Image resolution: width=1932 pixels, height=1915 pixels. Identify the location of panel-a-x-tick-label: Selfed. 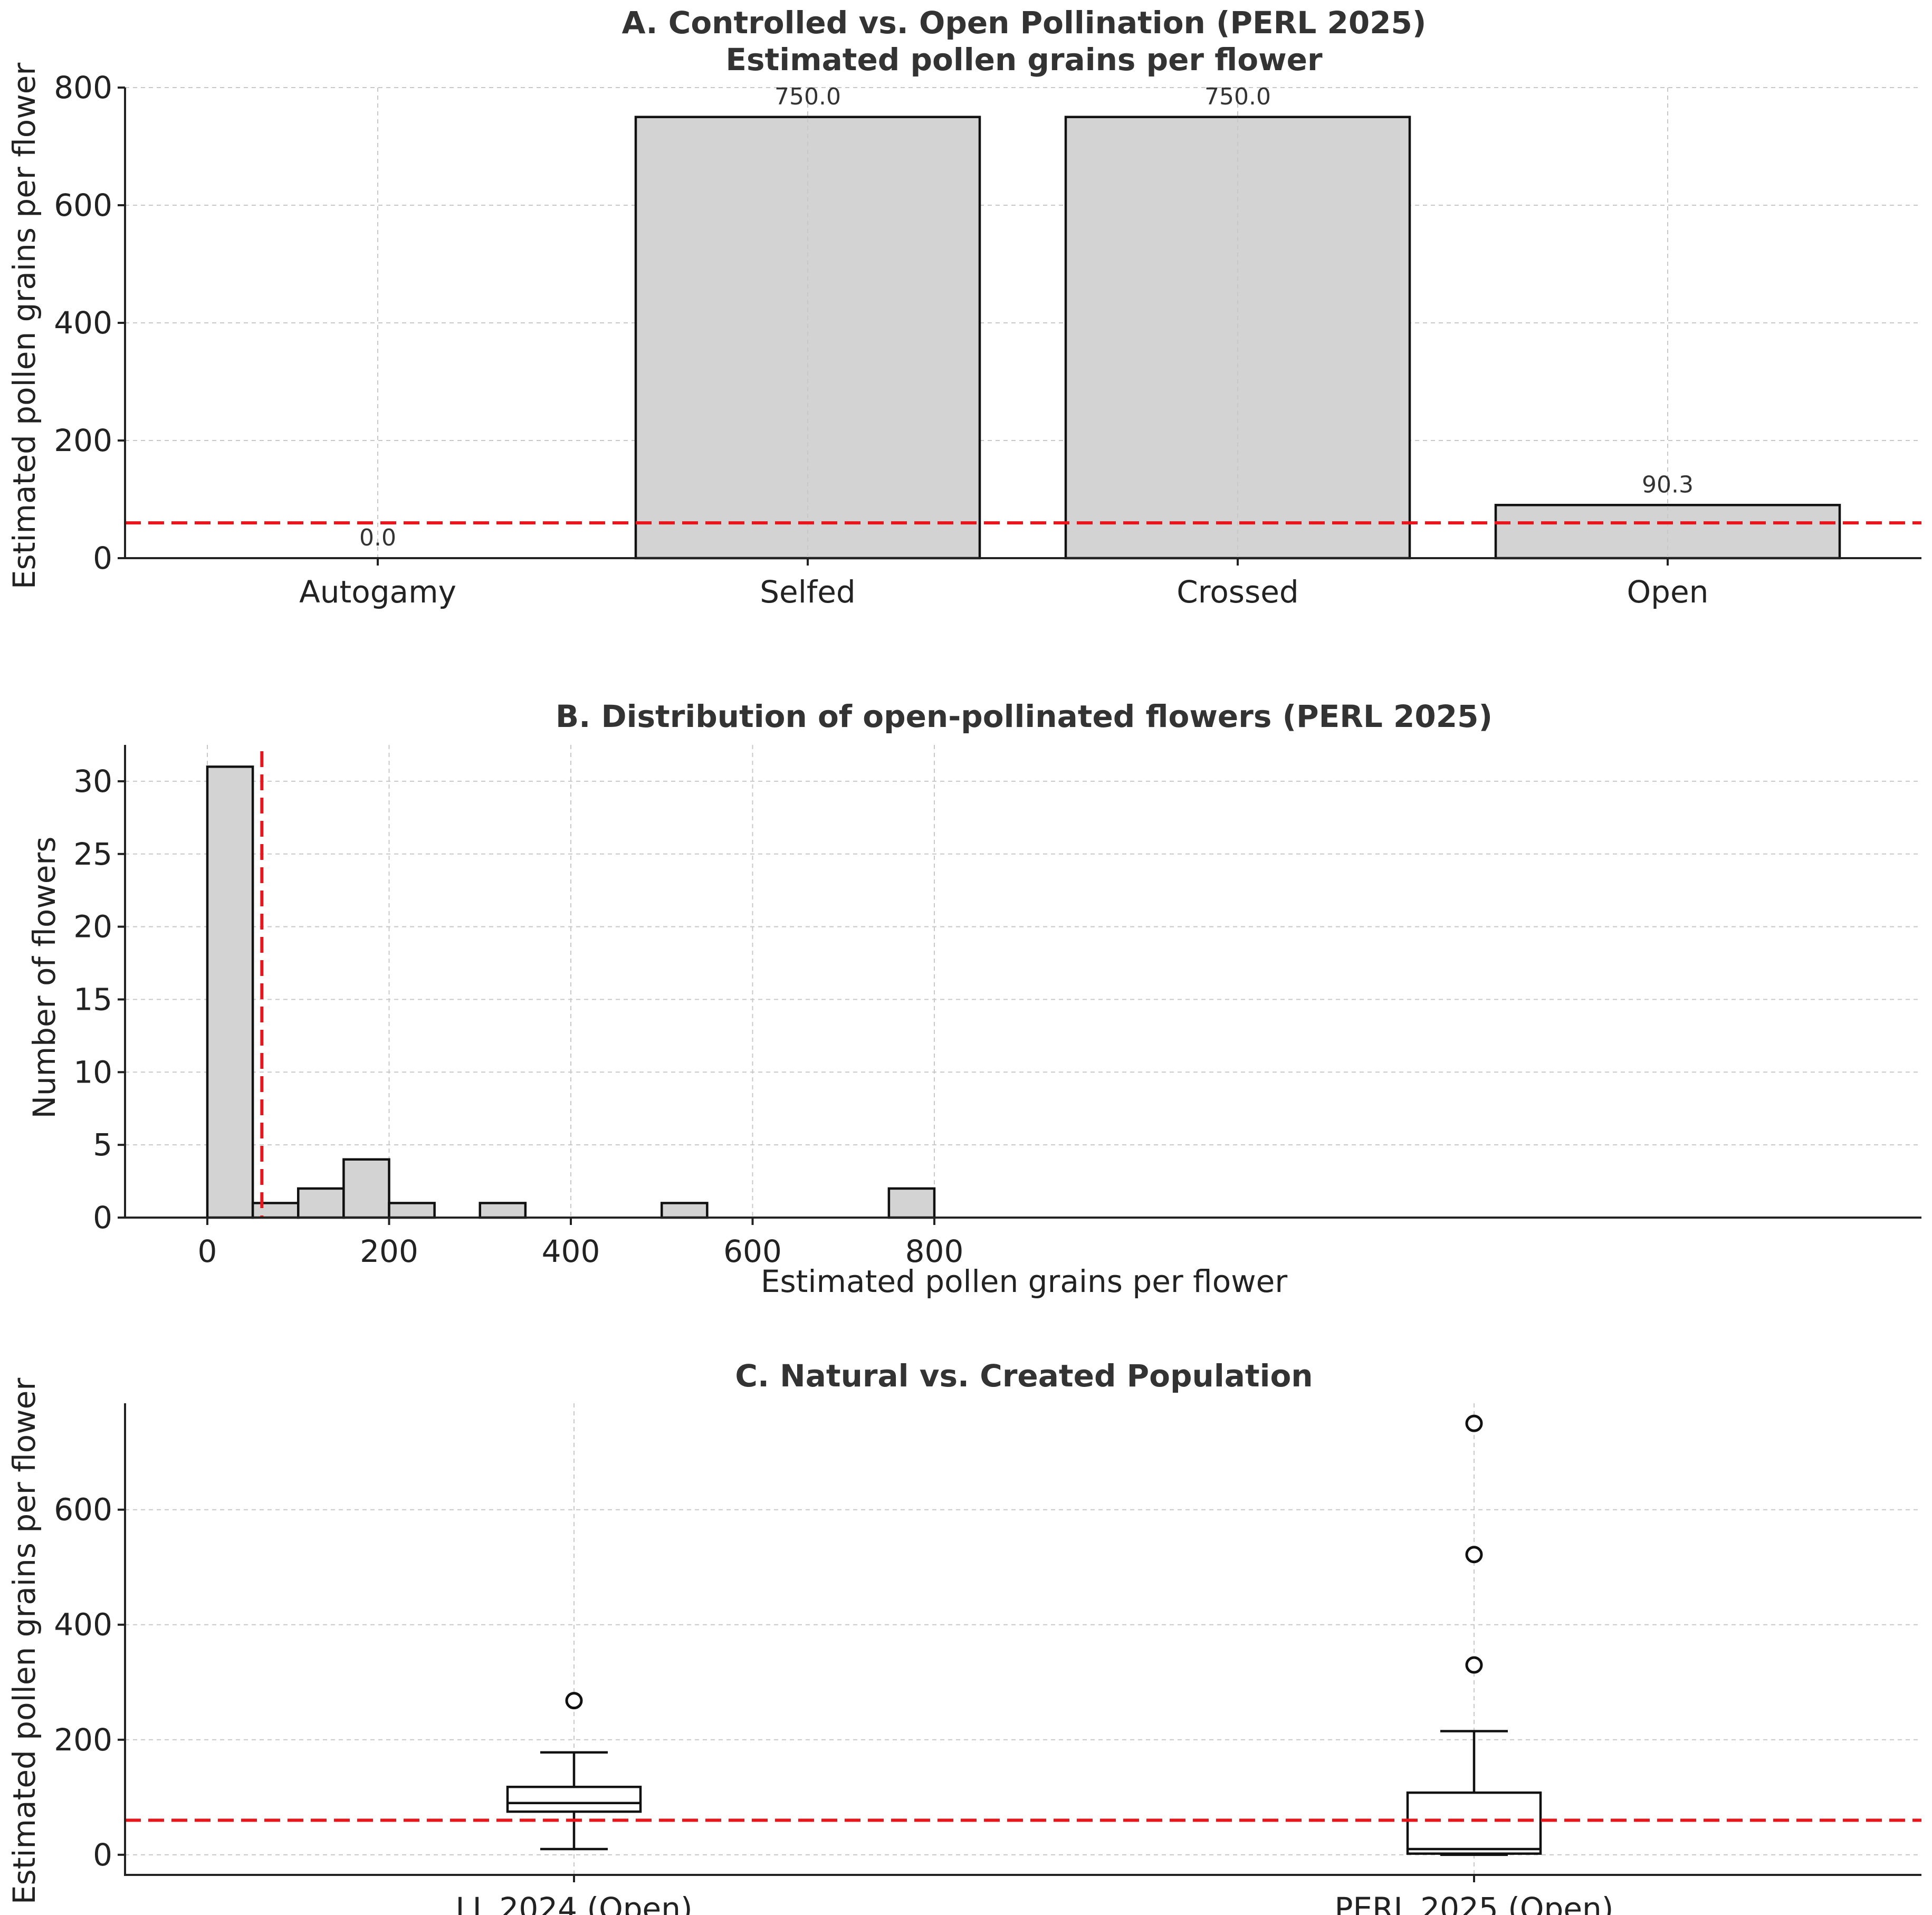
(808, 592).